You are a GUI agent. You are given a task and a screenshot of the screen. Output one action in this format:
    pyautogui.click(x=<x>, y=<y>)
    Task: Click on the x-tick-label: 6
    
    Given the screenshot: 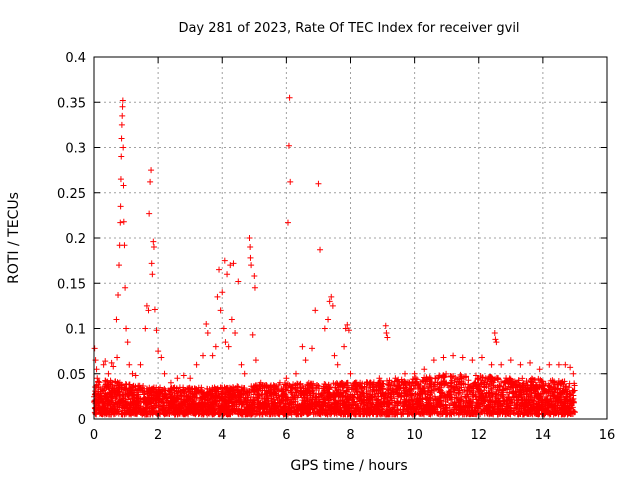 What is the action you would take?
    pyautogui.click(x=286, y=435)
    